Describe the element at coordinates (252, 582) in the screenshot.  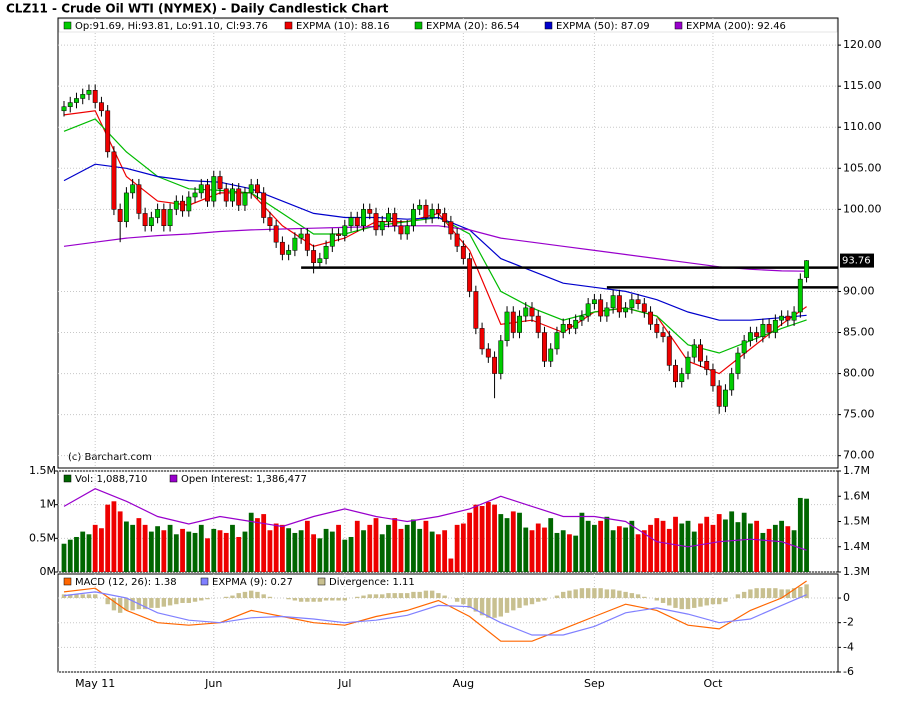
I see `legend-label: EXPMA (9): 0.27` at that location.